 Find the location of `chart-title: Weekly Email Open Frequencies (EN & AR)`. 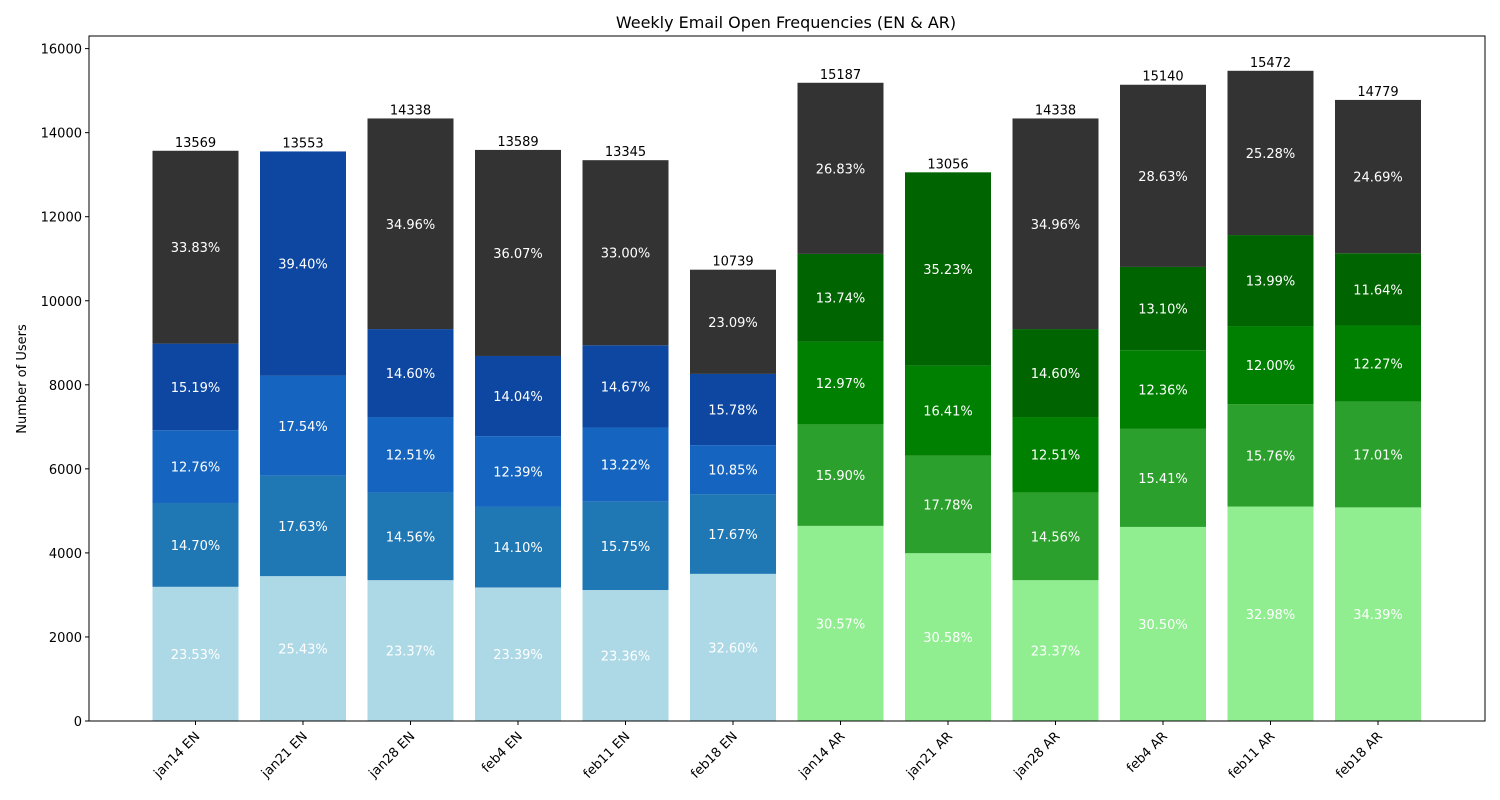

chart-title: Weekly Email Open Frequencies (EN & AR) is located at coordinates (786, 22).